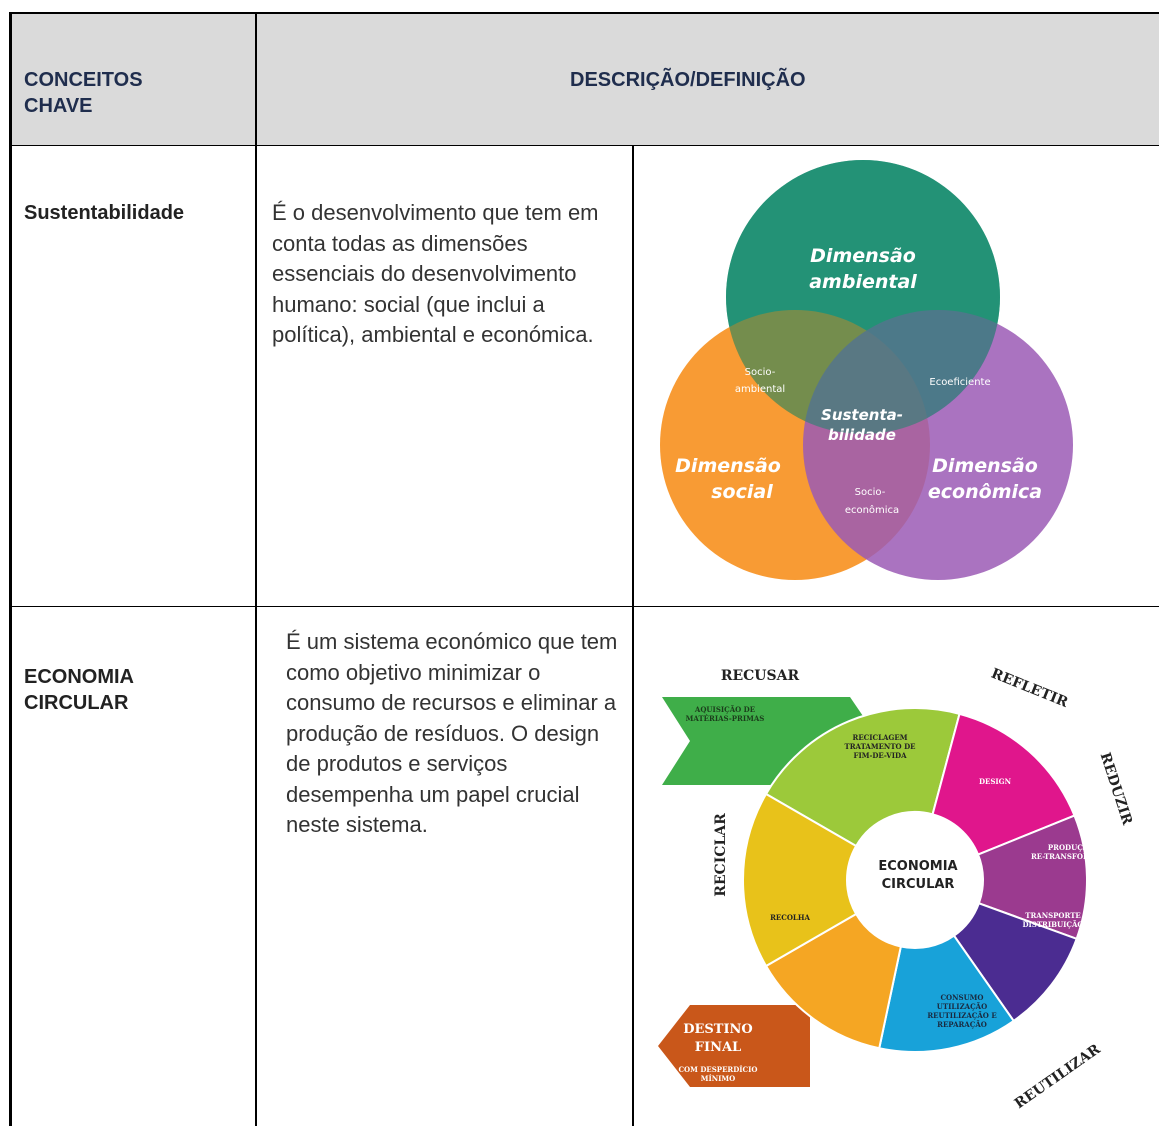  Describe the element at coordinates (717, 1069) in the screenshot. I see `label: COM DESPERDÍCIO` at that location.